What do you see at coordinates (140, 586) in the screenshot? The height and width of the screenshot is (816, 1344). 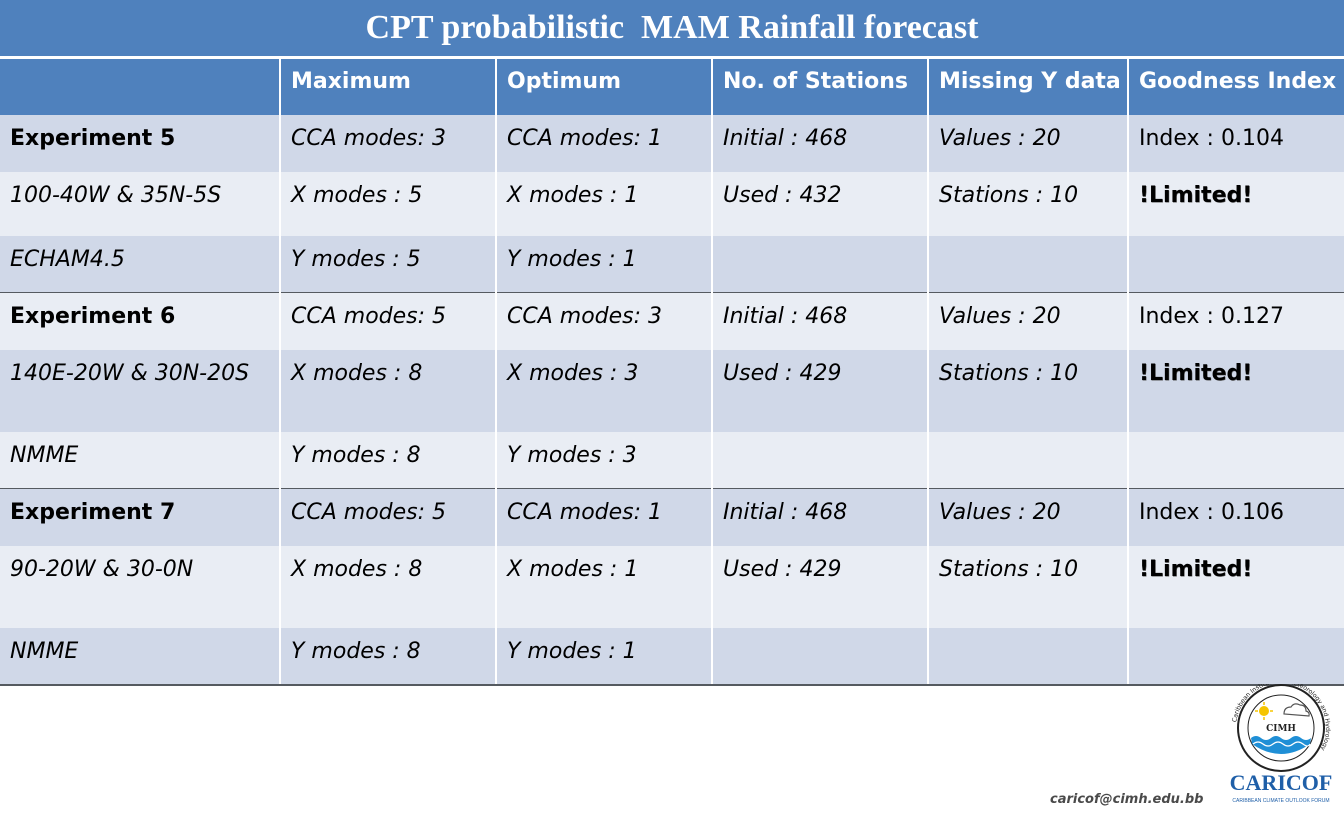 I see `domain-cell: 90-20W & 30-0N` at bounding box center [140, 586].